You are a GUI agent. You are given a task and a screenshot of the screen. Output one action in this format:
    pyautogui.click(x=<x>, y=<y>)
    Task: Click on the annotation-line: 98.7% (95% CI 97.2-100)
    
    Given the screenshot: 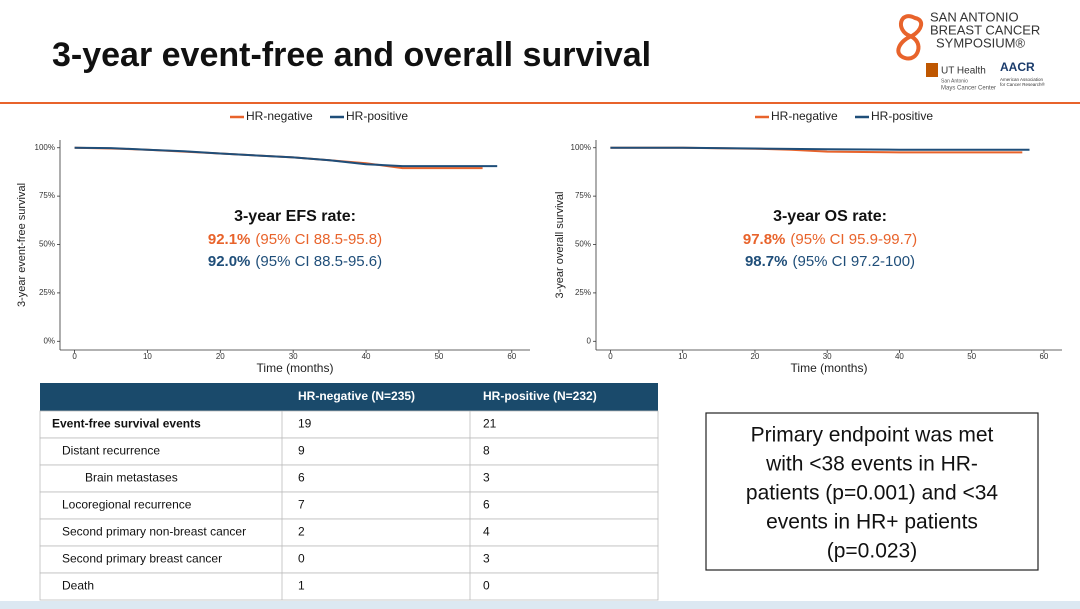 What is the action you would take?
    pyautogui.click(x=830, y=261)
    